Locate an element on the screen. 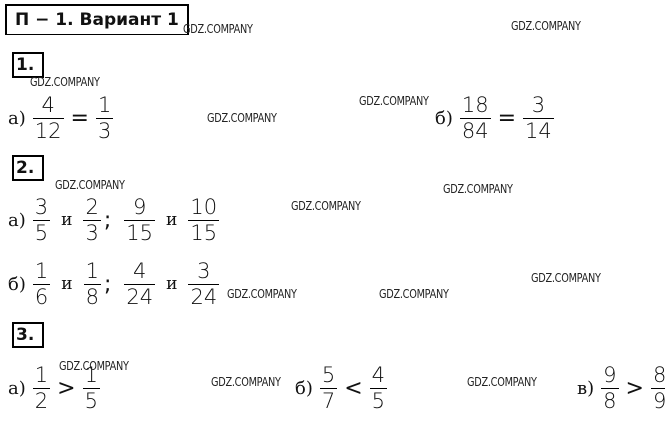  fraction: 4 24 is located at coordinates (140, 284).